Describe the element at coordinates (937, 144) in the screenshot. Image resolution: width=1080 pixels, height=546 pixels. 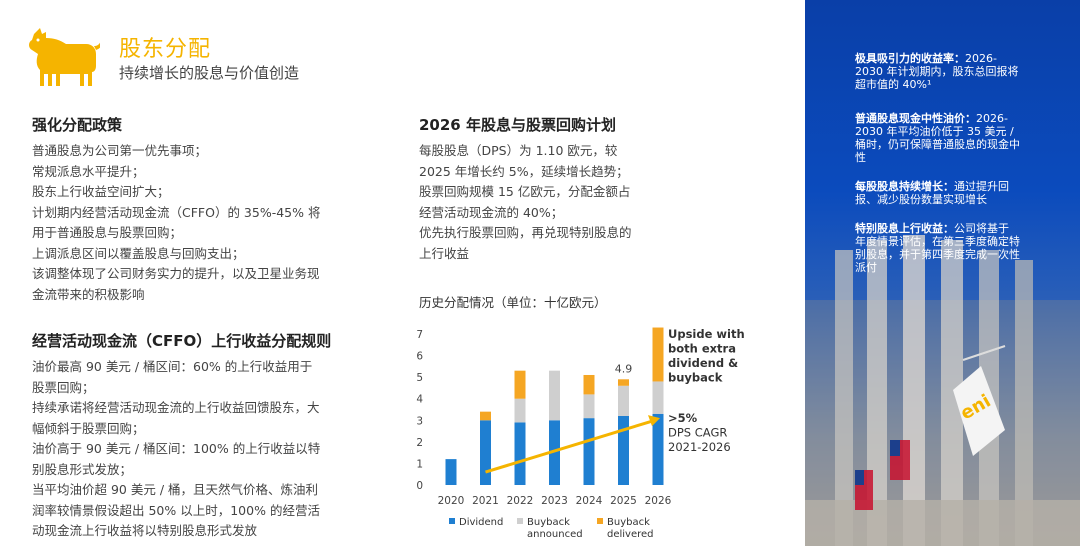
I see `panel-item-text: 桶时，仍可保障普通股息的现金中` at that location.